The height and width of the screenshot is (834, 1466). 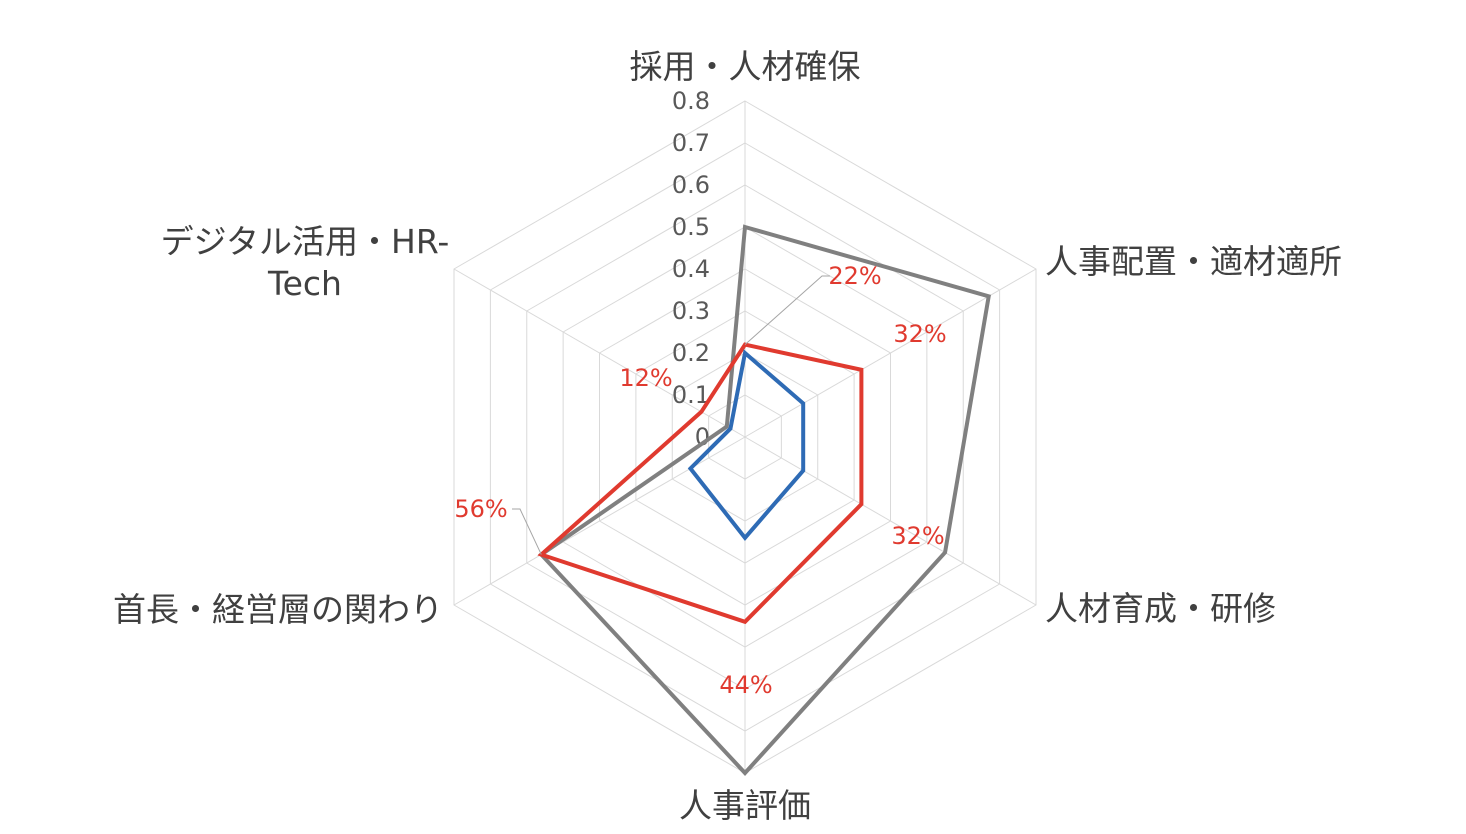 I want to click on data-label: 56%, so click(x=480, y=509).